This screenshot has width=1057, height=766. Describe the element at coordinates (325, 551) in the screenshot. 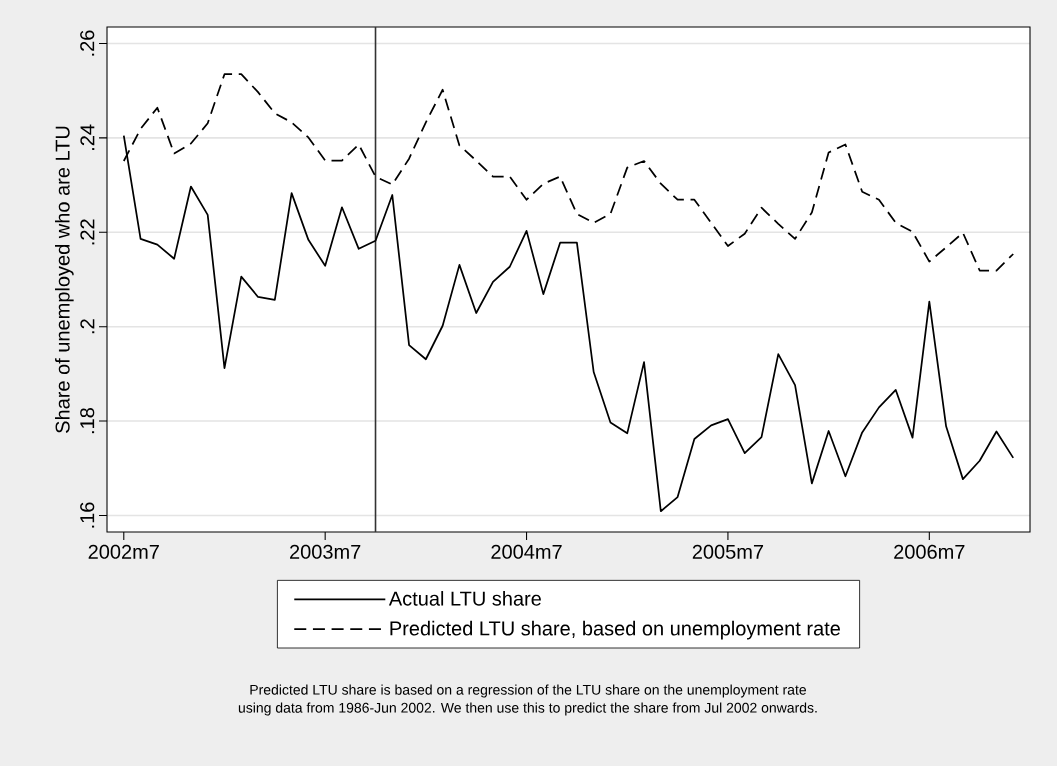

I see `x-tick-label: 2003m7` at that location.